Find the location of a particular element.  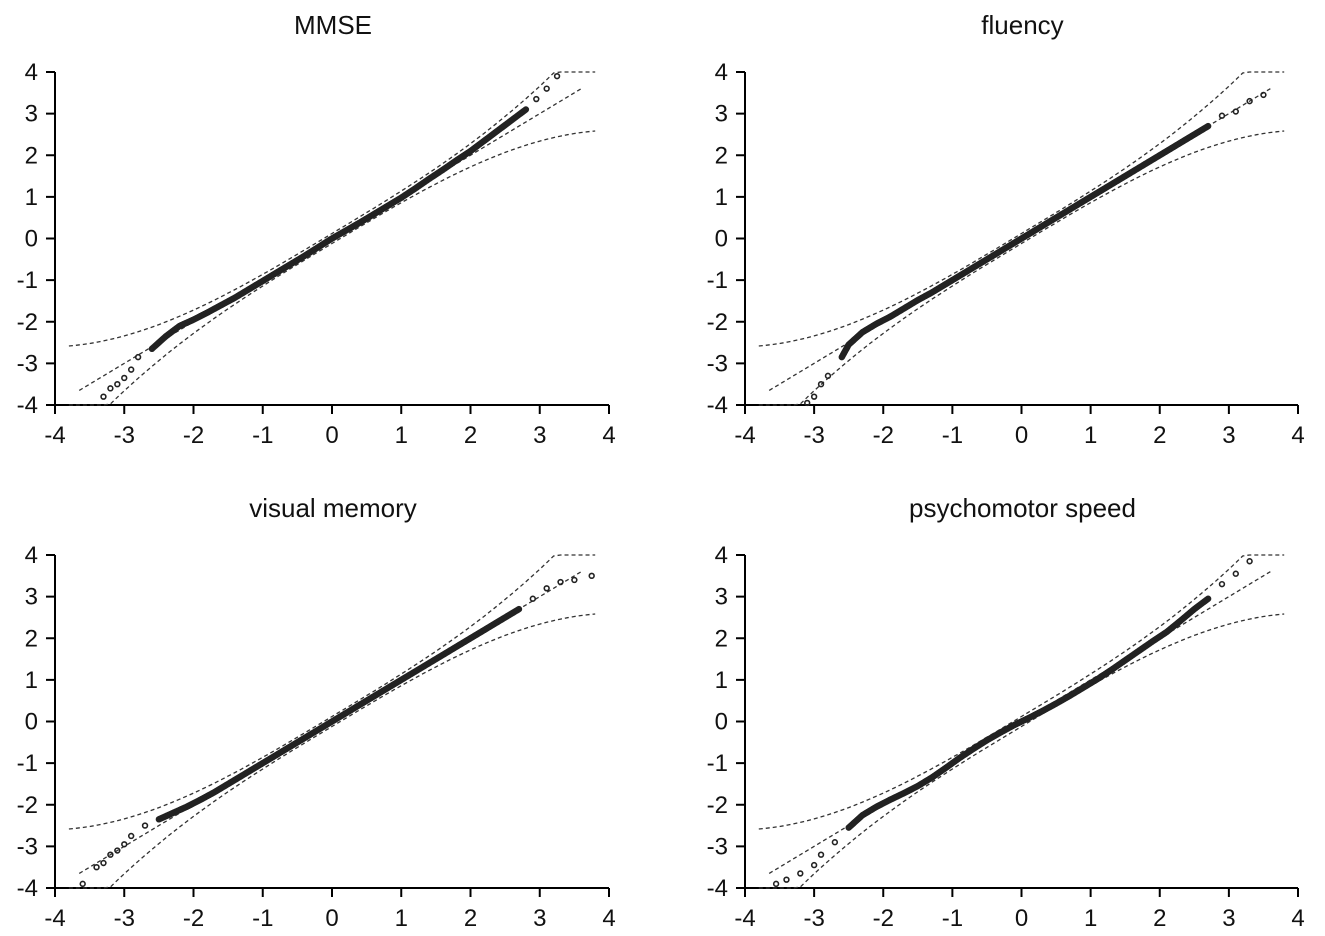

panel-title: psychomotor speed is located at coordinates (1022, 508).